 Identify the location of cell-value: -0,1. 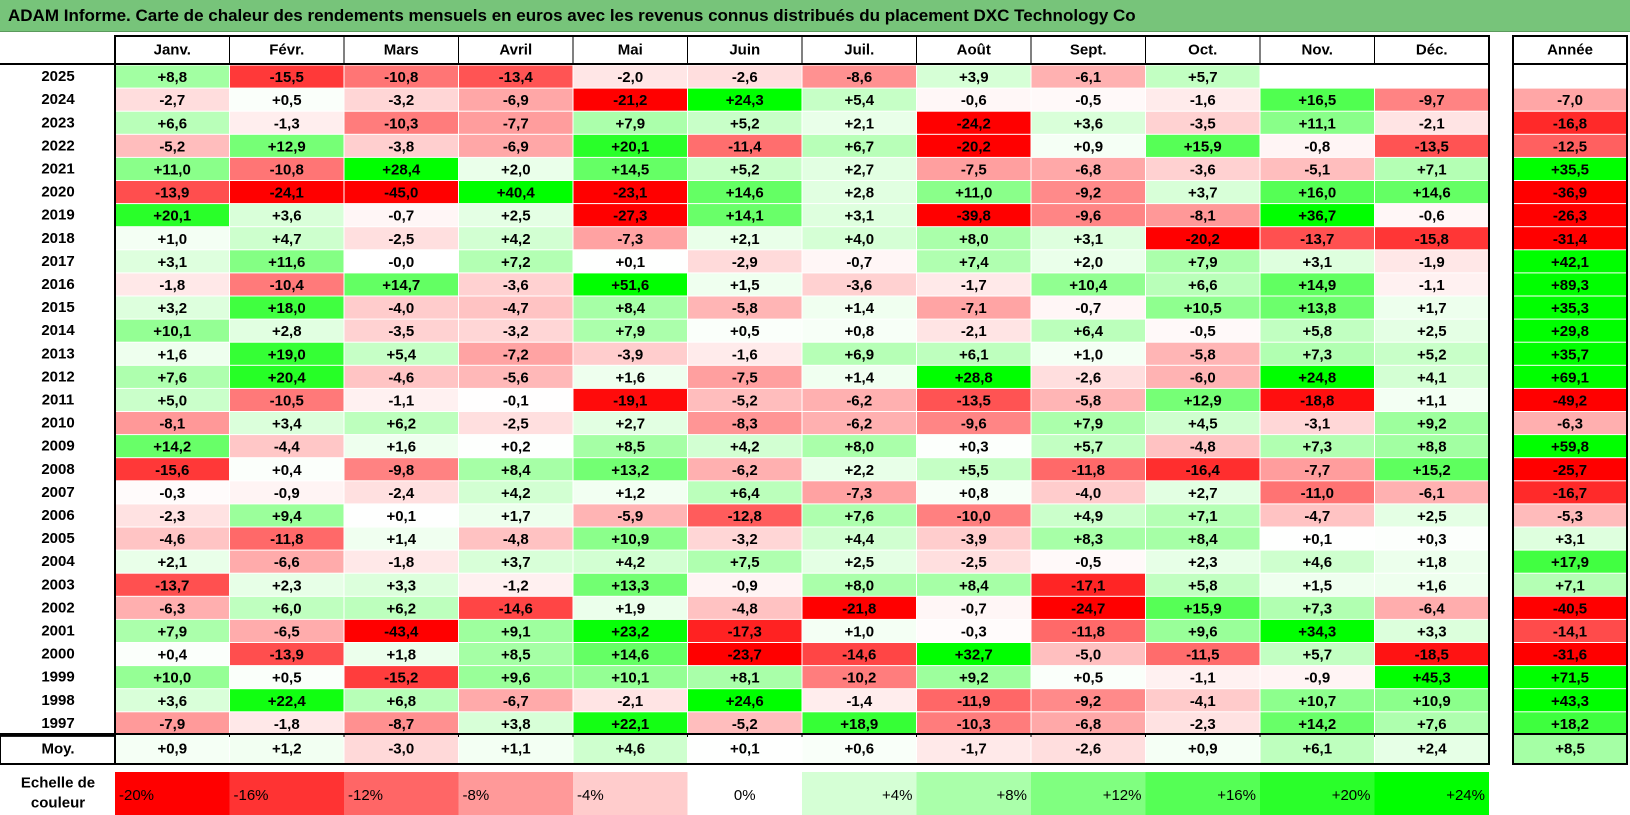
(516, 400).